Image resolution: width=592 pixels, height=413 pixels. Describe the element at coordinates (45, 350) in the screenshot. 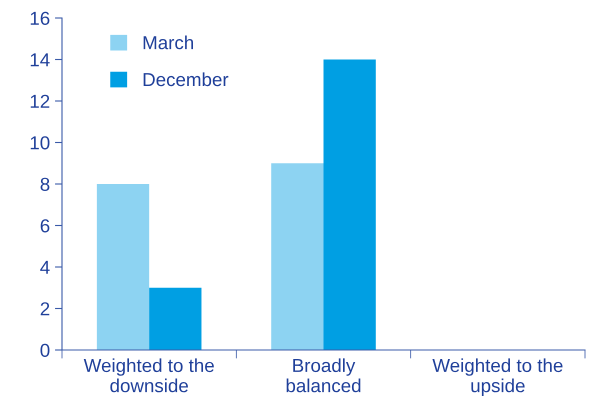

I see `y-tick-label: 0` at that location.